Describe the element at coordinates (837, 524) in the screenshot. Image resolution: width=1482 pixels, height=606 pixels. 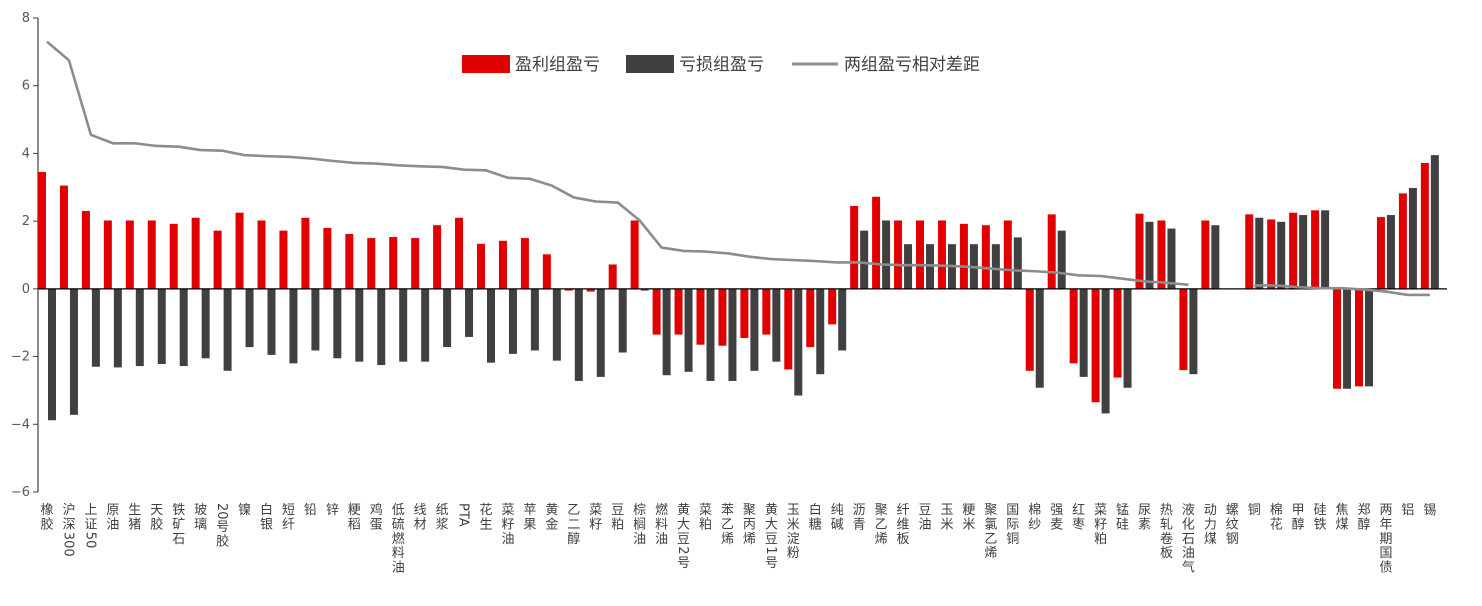
I see `x-tick-char: 碱` at that location.